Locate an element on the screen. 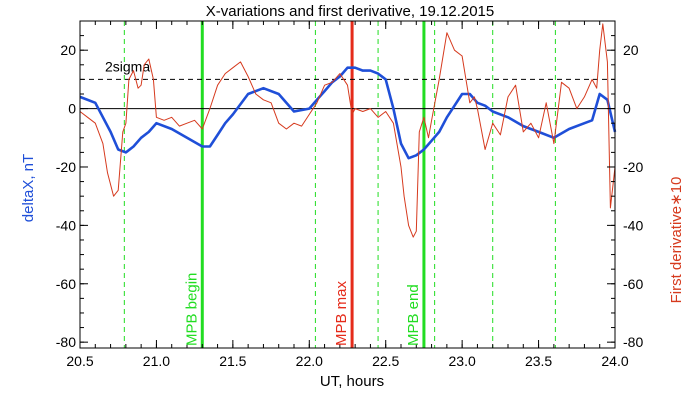  x-tick-label: 22.0 is located at coordinates (309, 361).